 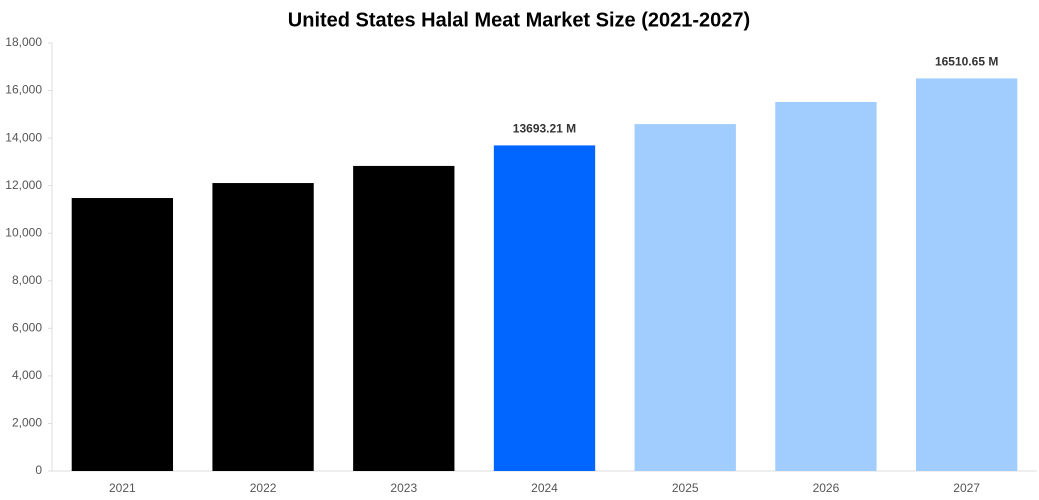 I want to click on value-label: 13693.21 M, so click(x=544, y=129).